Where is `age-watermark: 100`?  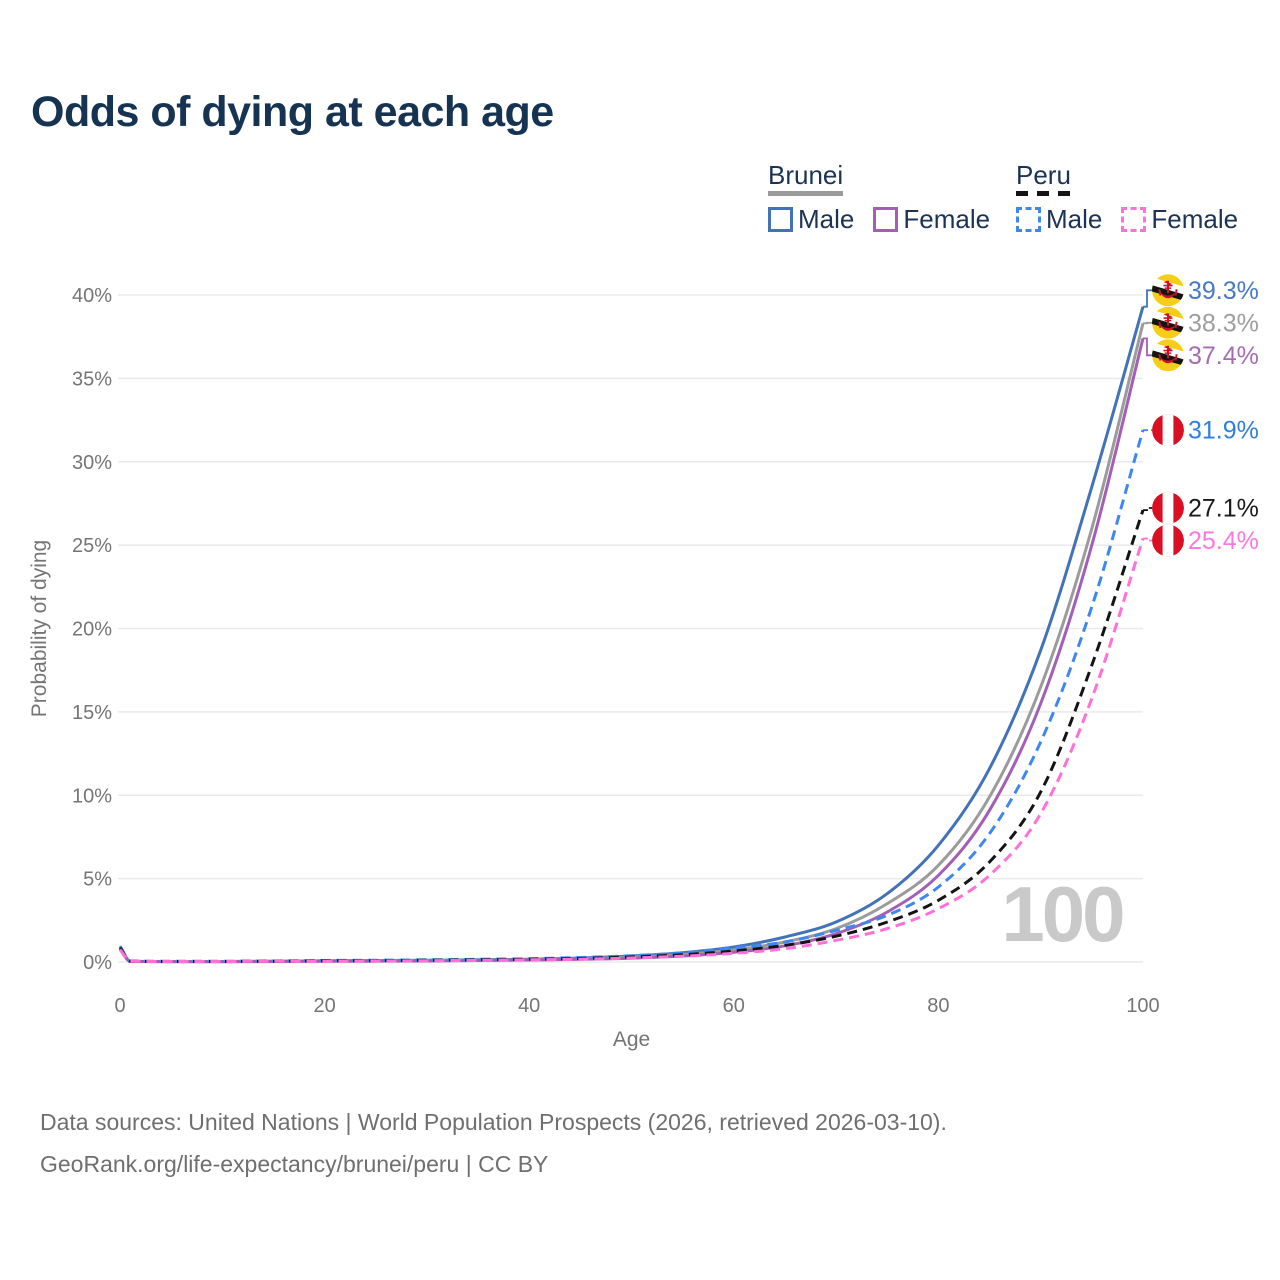
age-watermark: 100 is located at coordinates (1062, 914).